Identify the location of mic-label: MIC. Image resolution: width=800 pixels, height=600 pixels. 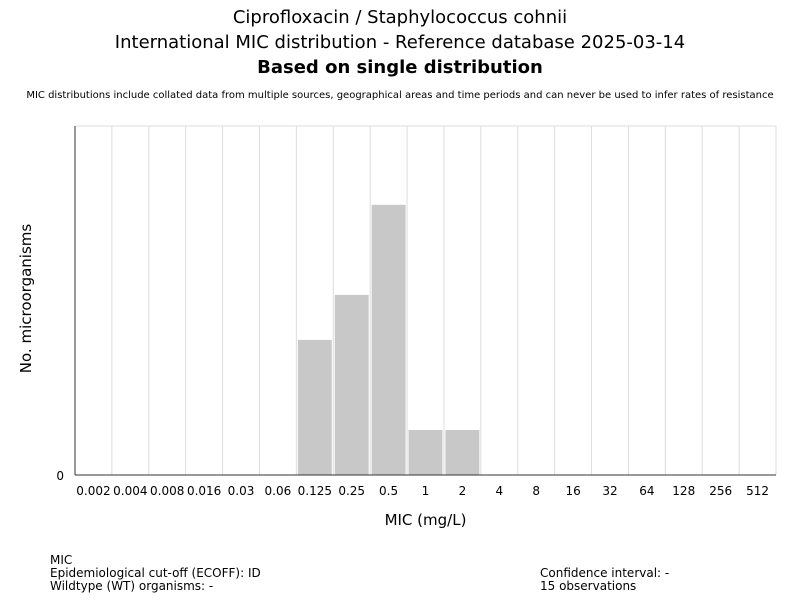
(61, 560).